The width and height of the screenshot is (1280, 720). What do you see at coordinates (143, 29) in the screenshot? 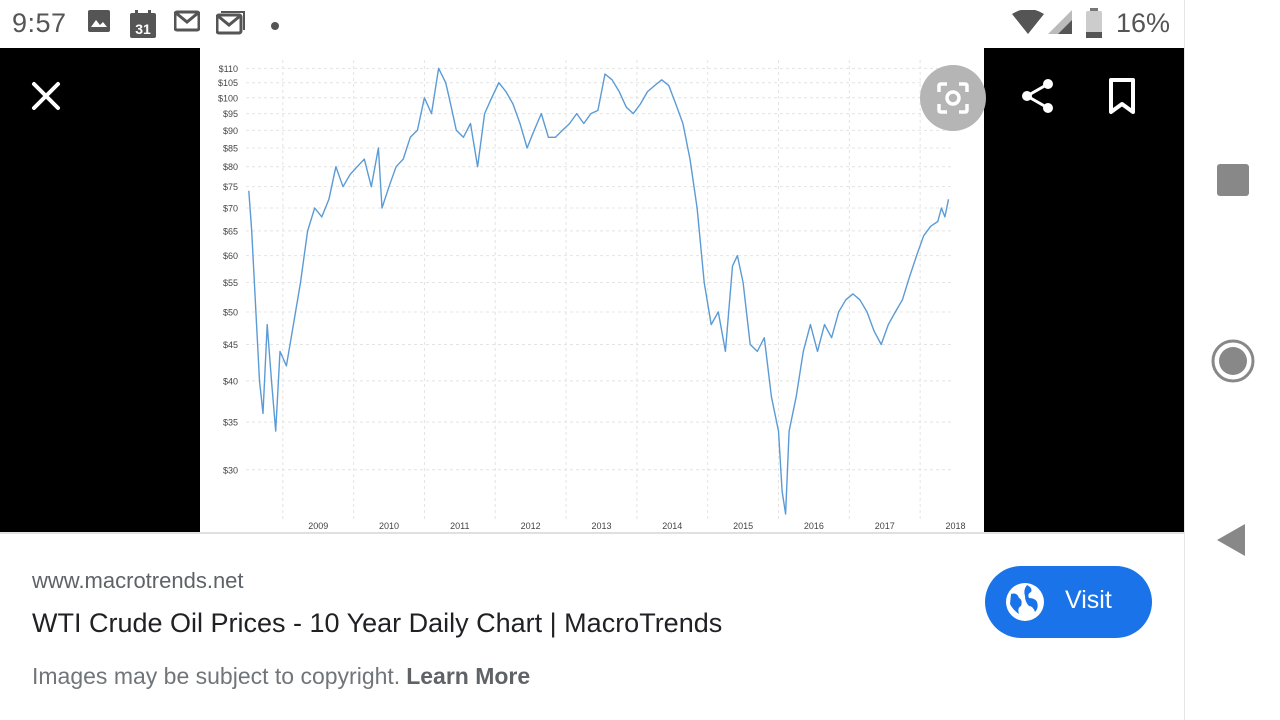
I see `svg-text: 31` at bounding box center [143, 29].